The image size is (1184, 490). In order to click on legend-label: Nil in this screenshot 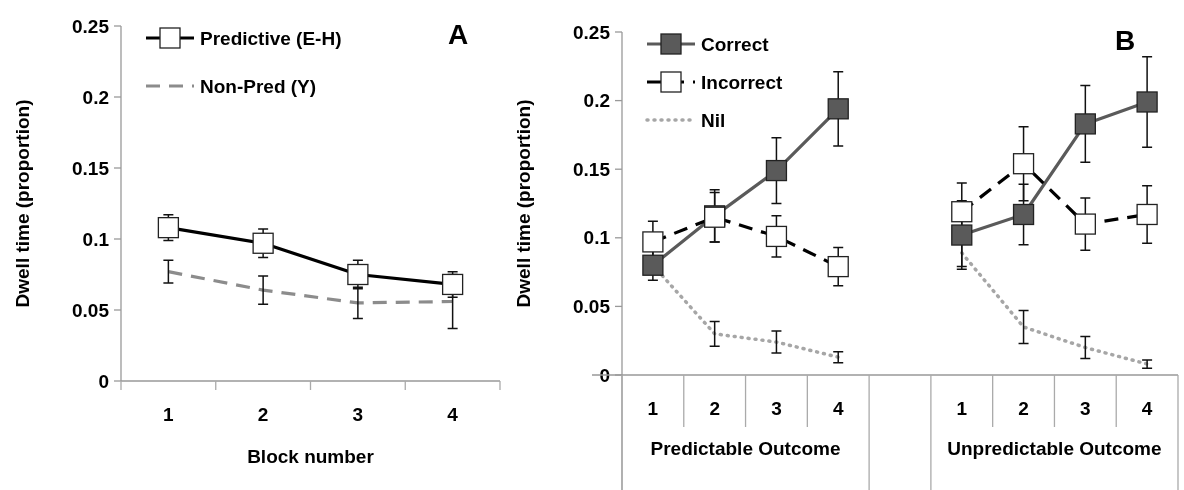, I will do `click(713, 120)`.